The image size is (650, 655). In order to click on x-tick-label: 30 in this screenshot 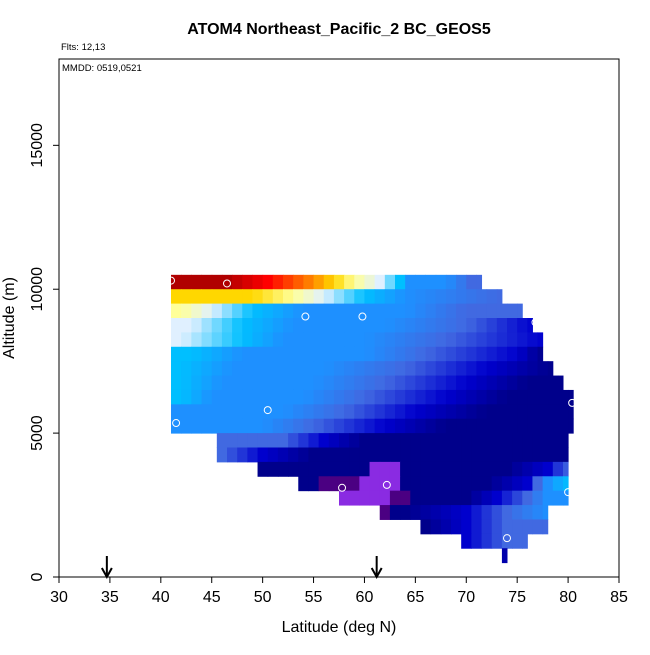, I will do `click(59, 597)`.